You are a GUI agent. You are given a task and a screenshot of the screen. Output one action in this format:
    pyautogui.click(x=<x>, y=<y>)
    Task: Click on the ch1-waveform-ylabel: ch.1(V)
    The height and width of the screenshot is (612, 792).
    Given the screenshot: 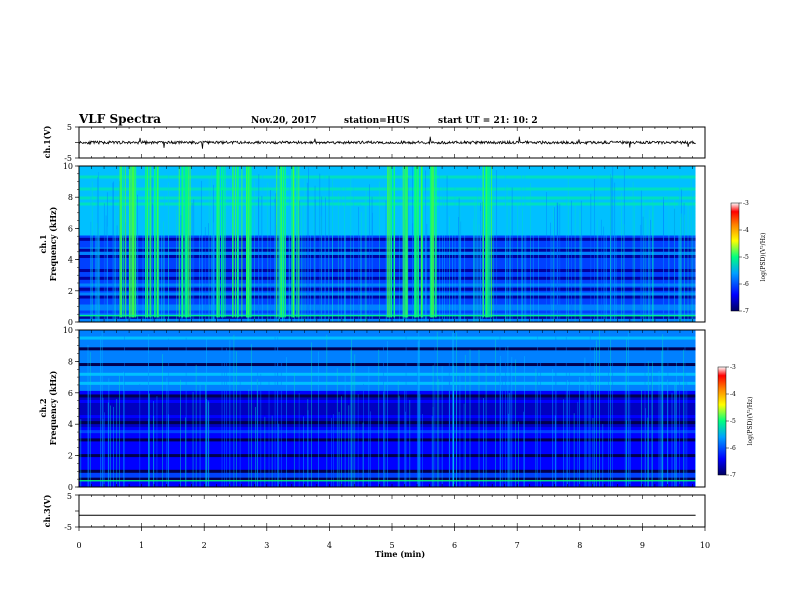 What is the action you would take?
    pyautogui.click(x=47, y=141)
    